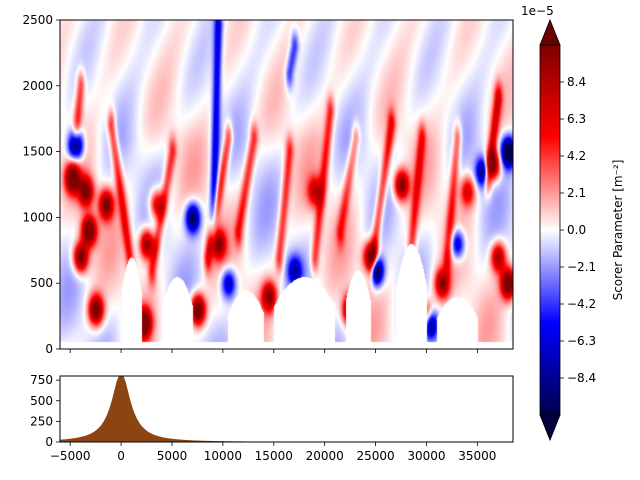 This screenshot has height=480, width=640. I want to click on terrain-x-tick-label: 5000, so click(172, 456).